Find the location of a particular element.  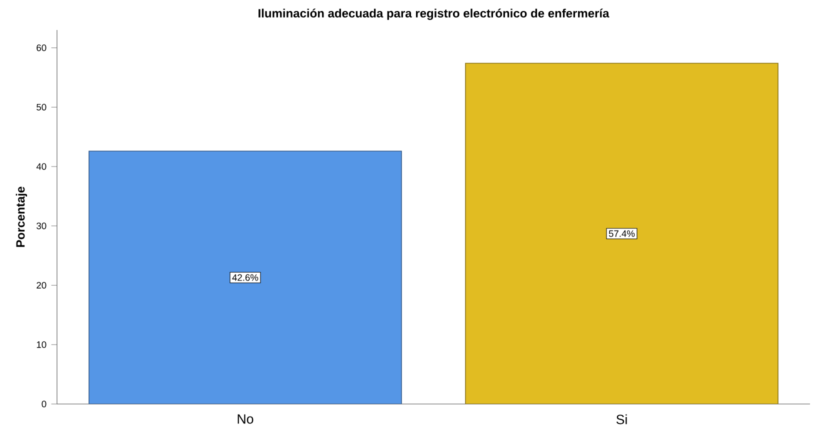

y-tick-label: 0 is located at coordinates (44, 404).